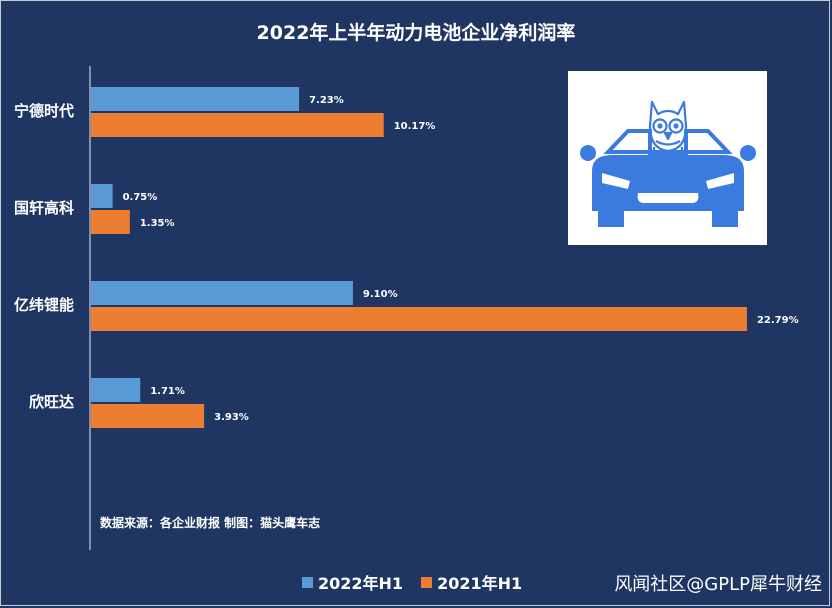 The image size is (832, 608). I want to click on category-label: 欣旺达, so click(51, 402).